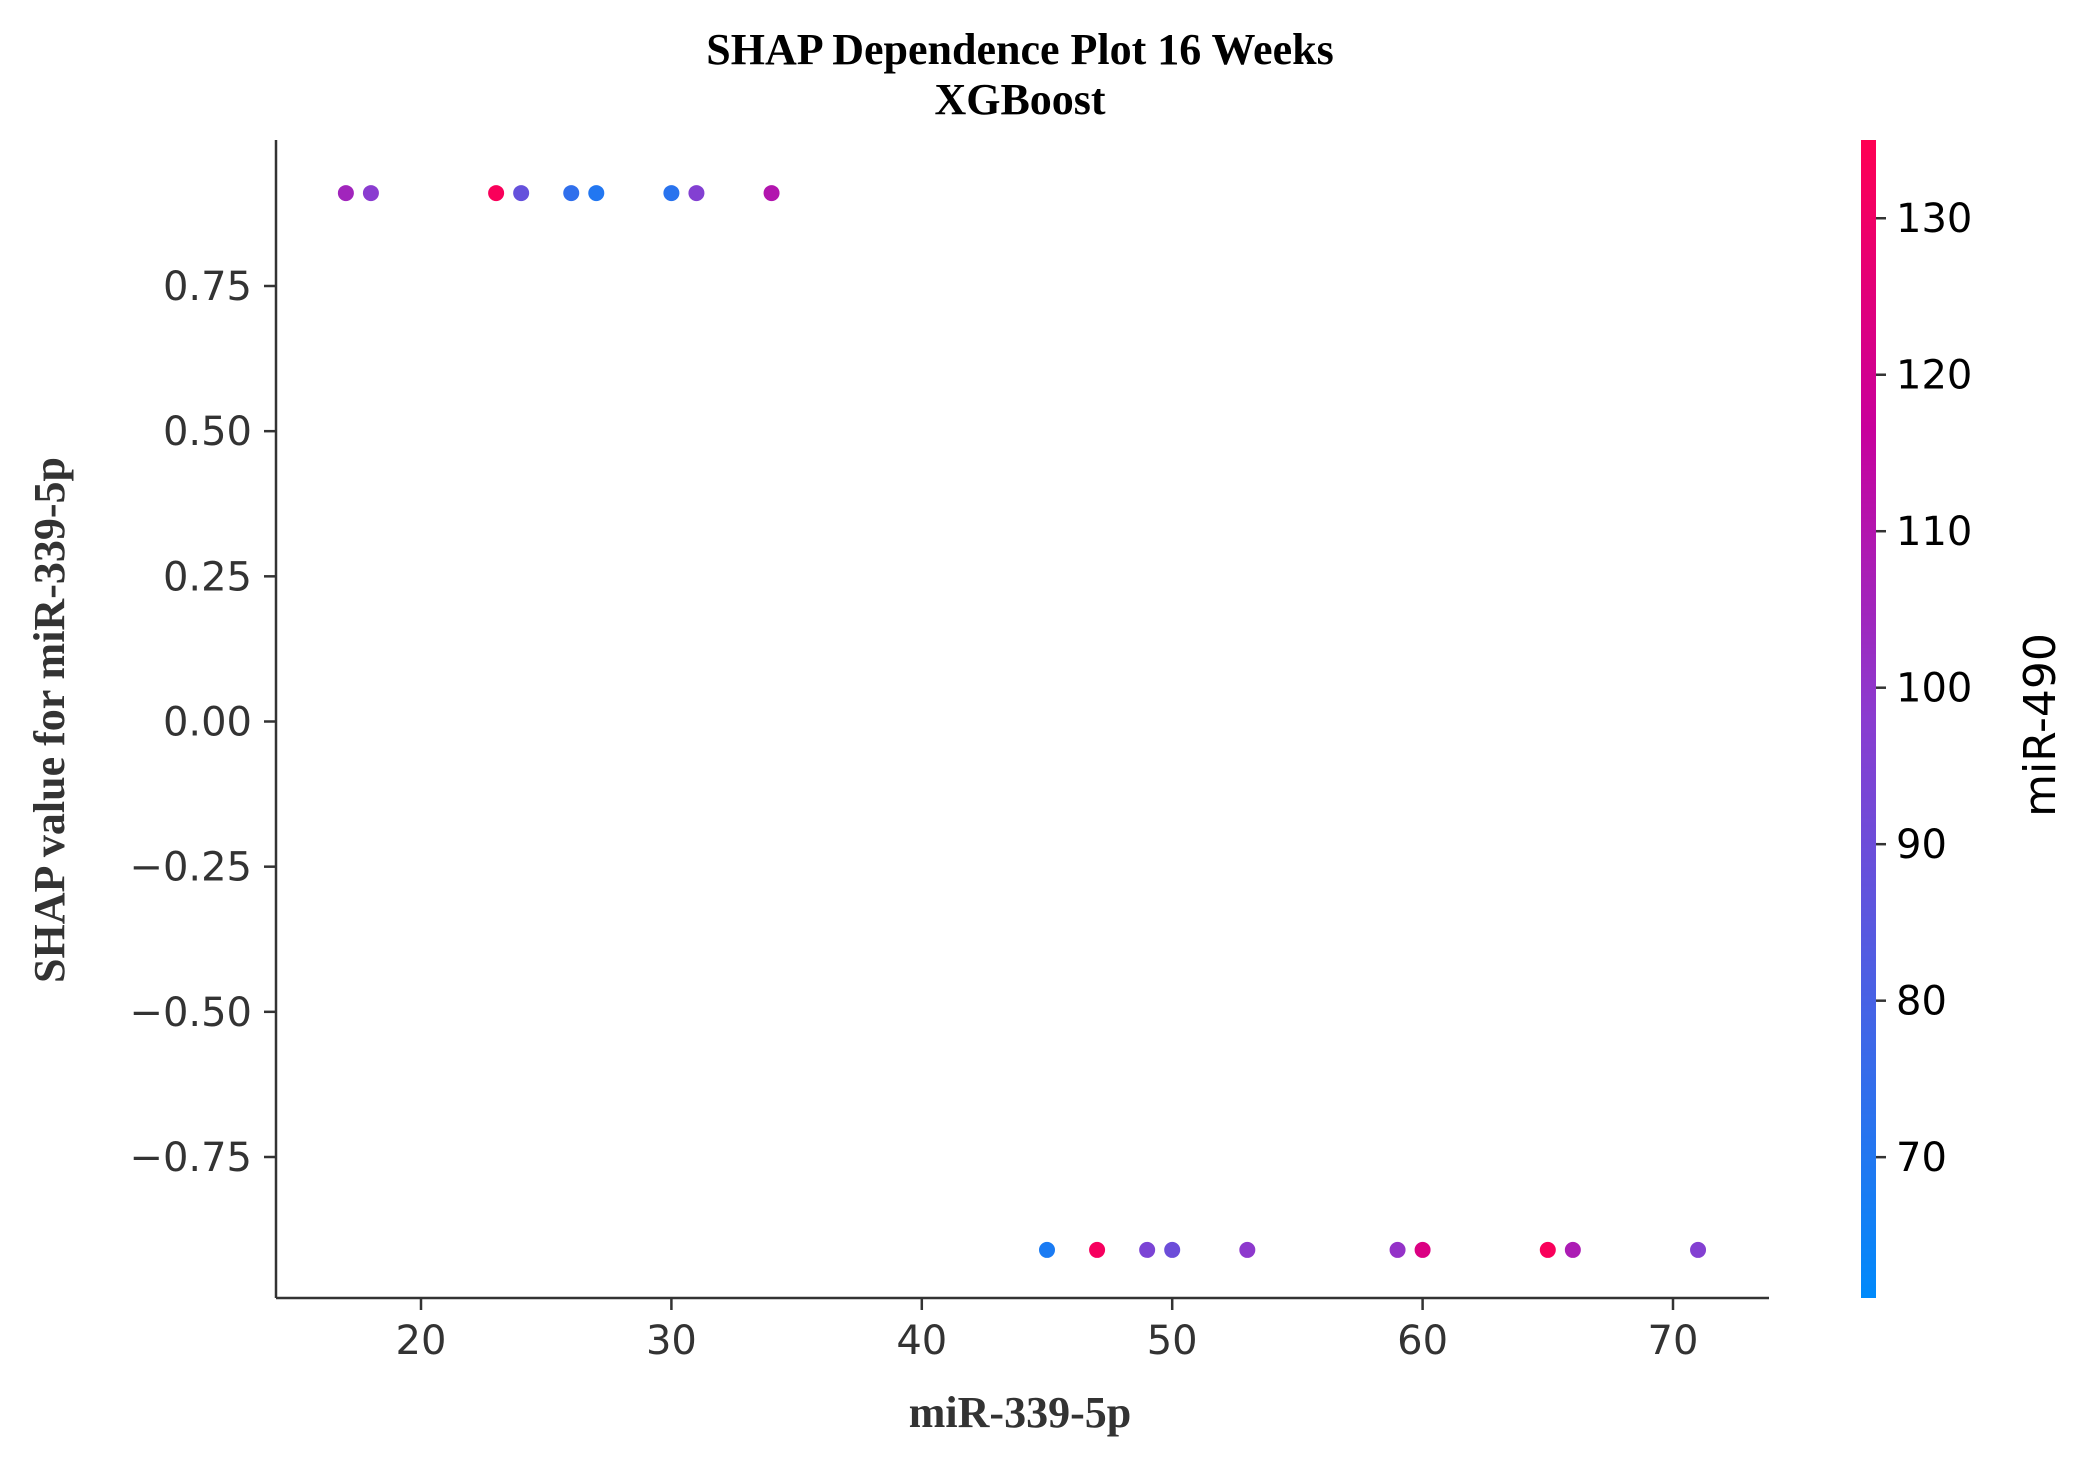 Image resolution: width=2085 pixels, height=1463 pixels. I want to click on y-tick-label: 0.00, so click(207, 723).